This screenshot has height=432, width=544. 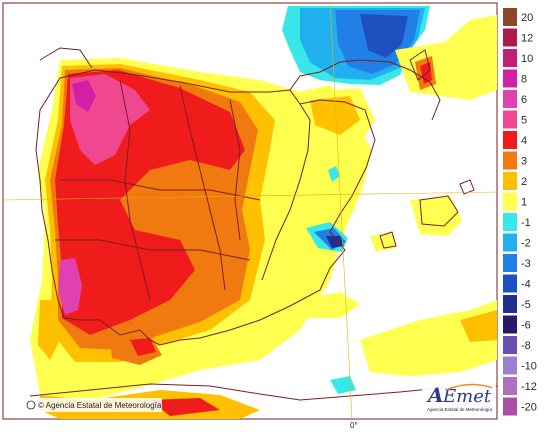 I want to click on legend-label: 1, so click(x=524, y=203).